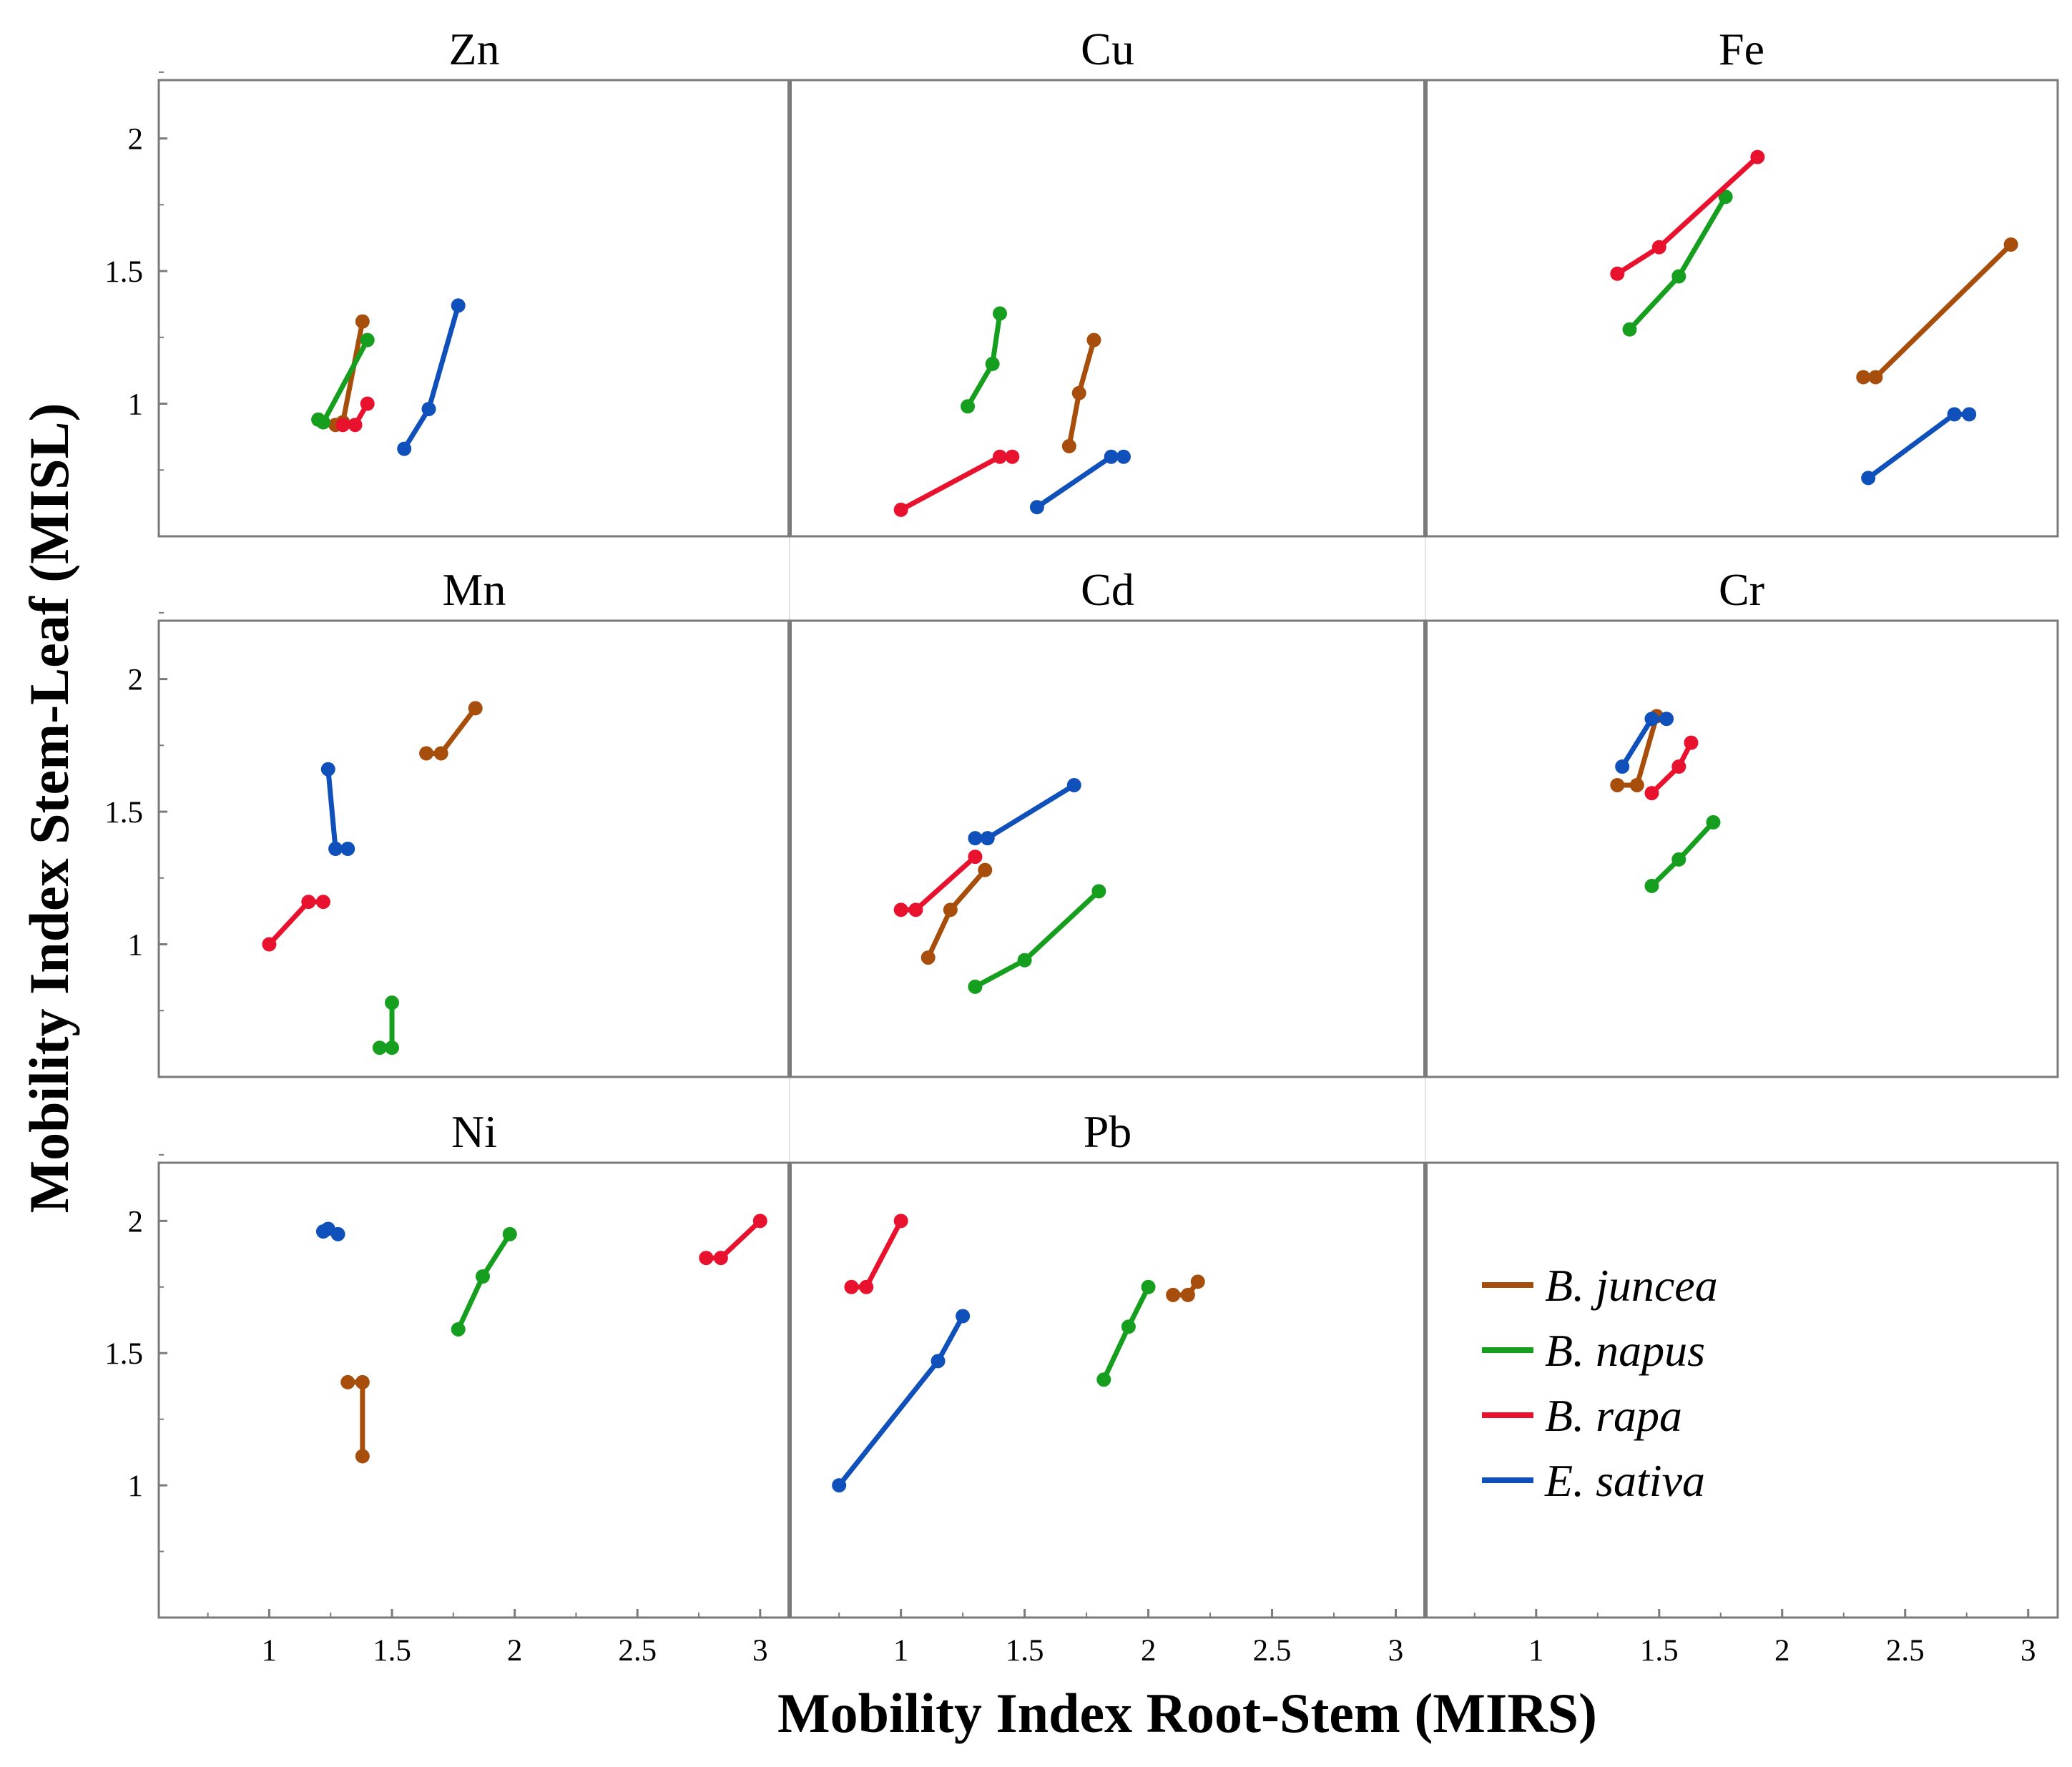 The image size is (2072, 1767). What do you see at coordinates (901, 1651) in the screenshot?
I see `x-tick-label-col2-1: 1` at bounding box center [901, 1651].